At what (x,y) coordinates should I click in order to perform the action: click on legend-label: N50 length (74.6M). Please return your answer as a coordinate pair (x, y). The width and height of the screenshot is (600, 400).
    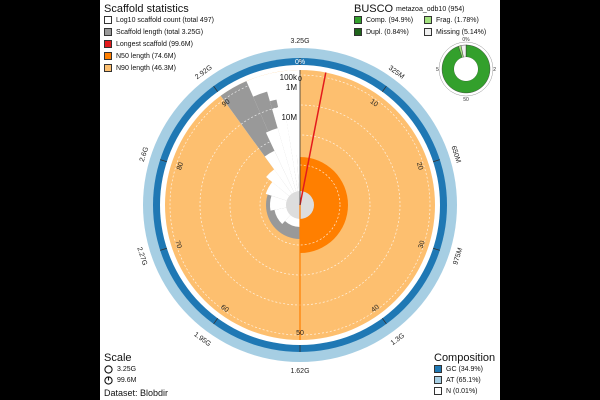
    Looking at the image, I should click on (146, 56).